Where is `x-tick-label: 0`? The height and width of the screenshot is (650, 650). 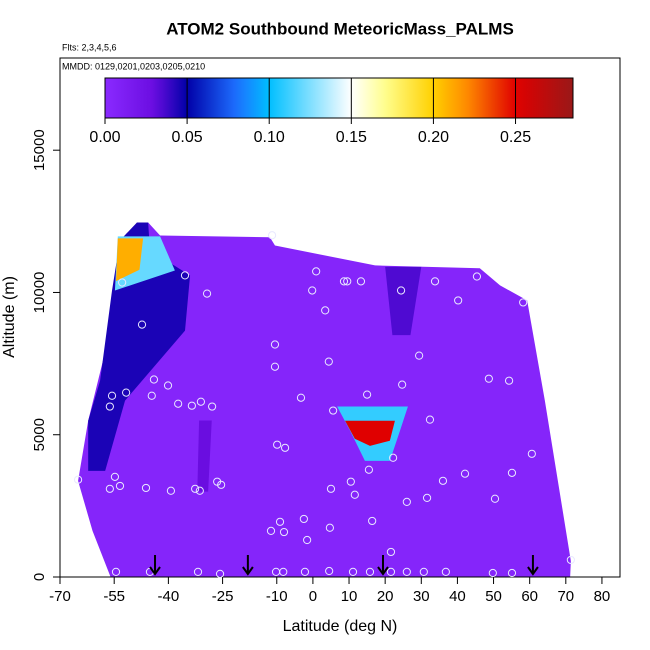
x-tick-label: 0 is located at coordinates (313, 596).